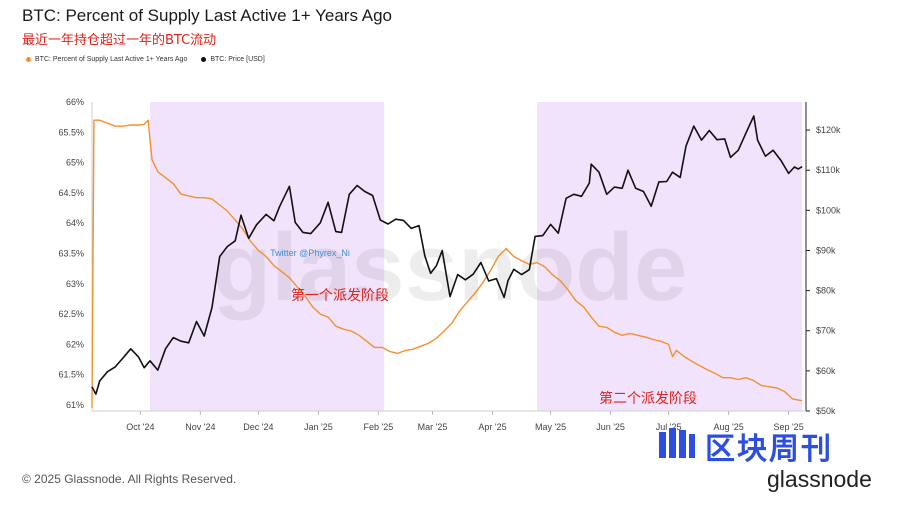 This screenshot has height=506, width=900. What do you see at coordinates (318, 427) in the screenshot?
I see `x-tick-label: Jan '25` at bounding box center [318, 427].